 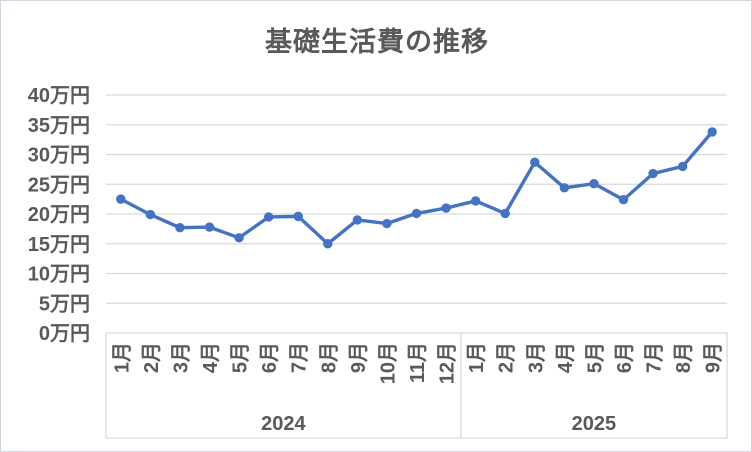 I want to click on y-axis-tick-label: 20万円, so click(x=59, y=215).